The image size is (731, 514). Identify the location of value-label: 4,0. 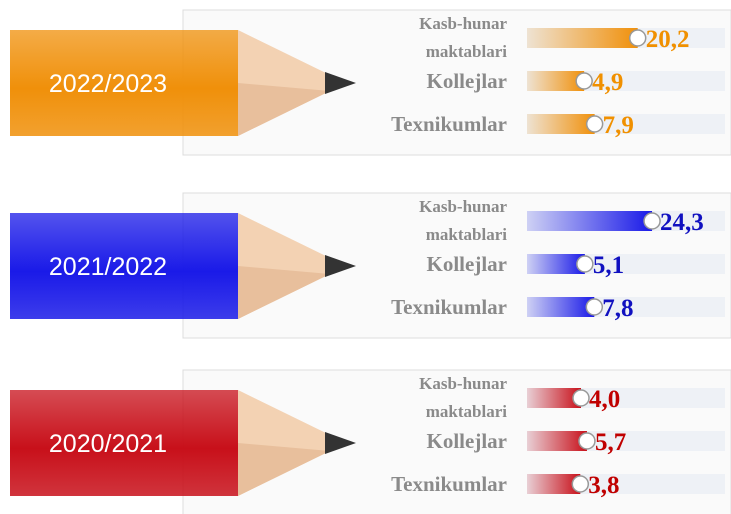
(604, 399).